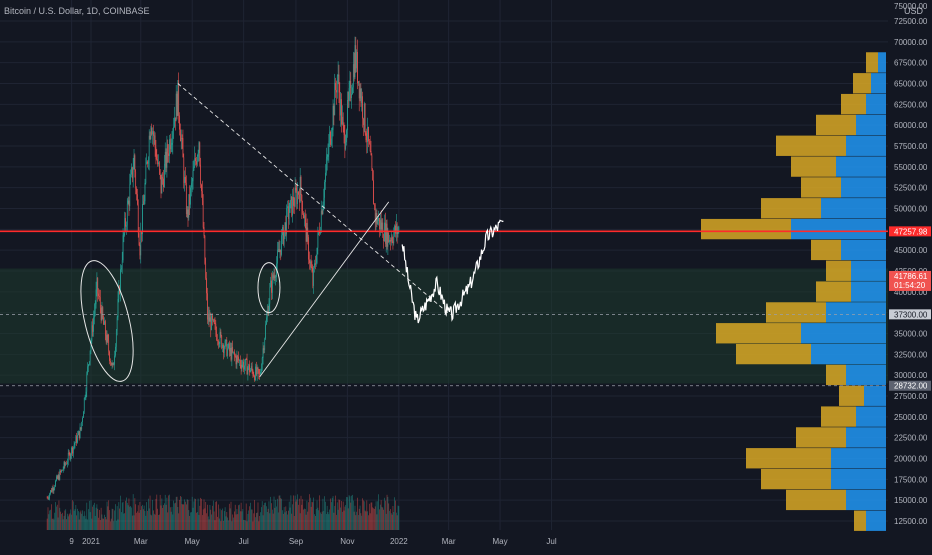 This screenshot has width=932, height=555. I want to click on ascending-trendline, so click(324, 289).